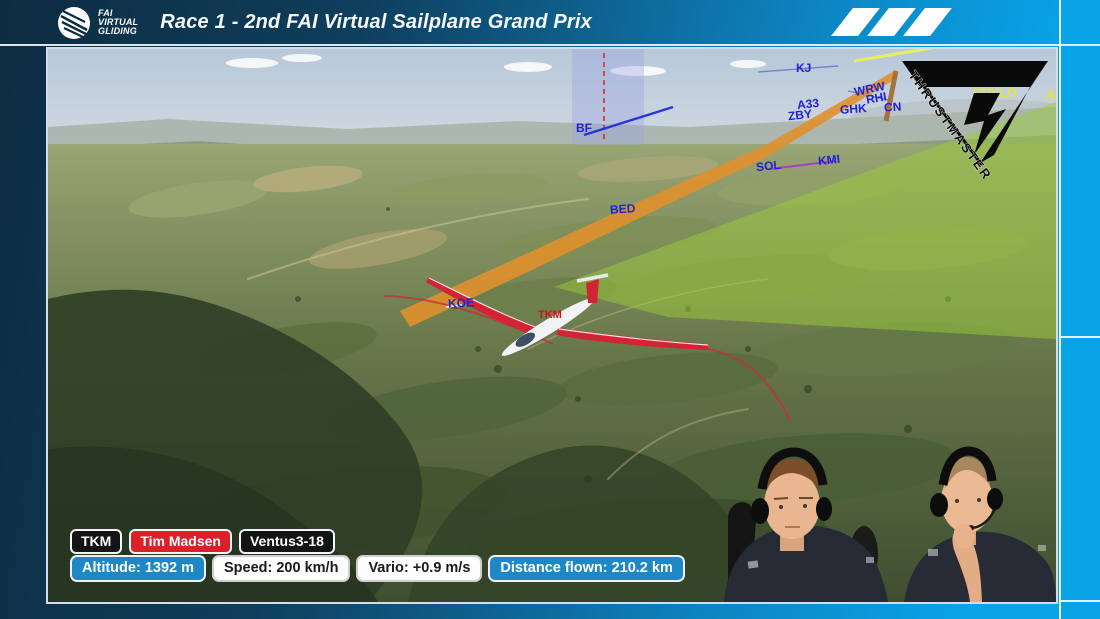 Image resolution: width=1100 pixels, height=619 pixels. I want to click on pilot-callsign-badge: TKM, so click(96, 541).